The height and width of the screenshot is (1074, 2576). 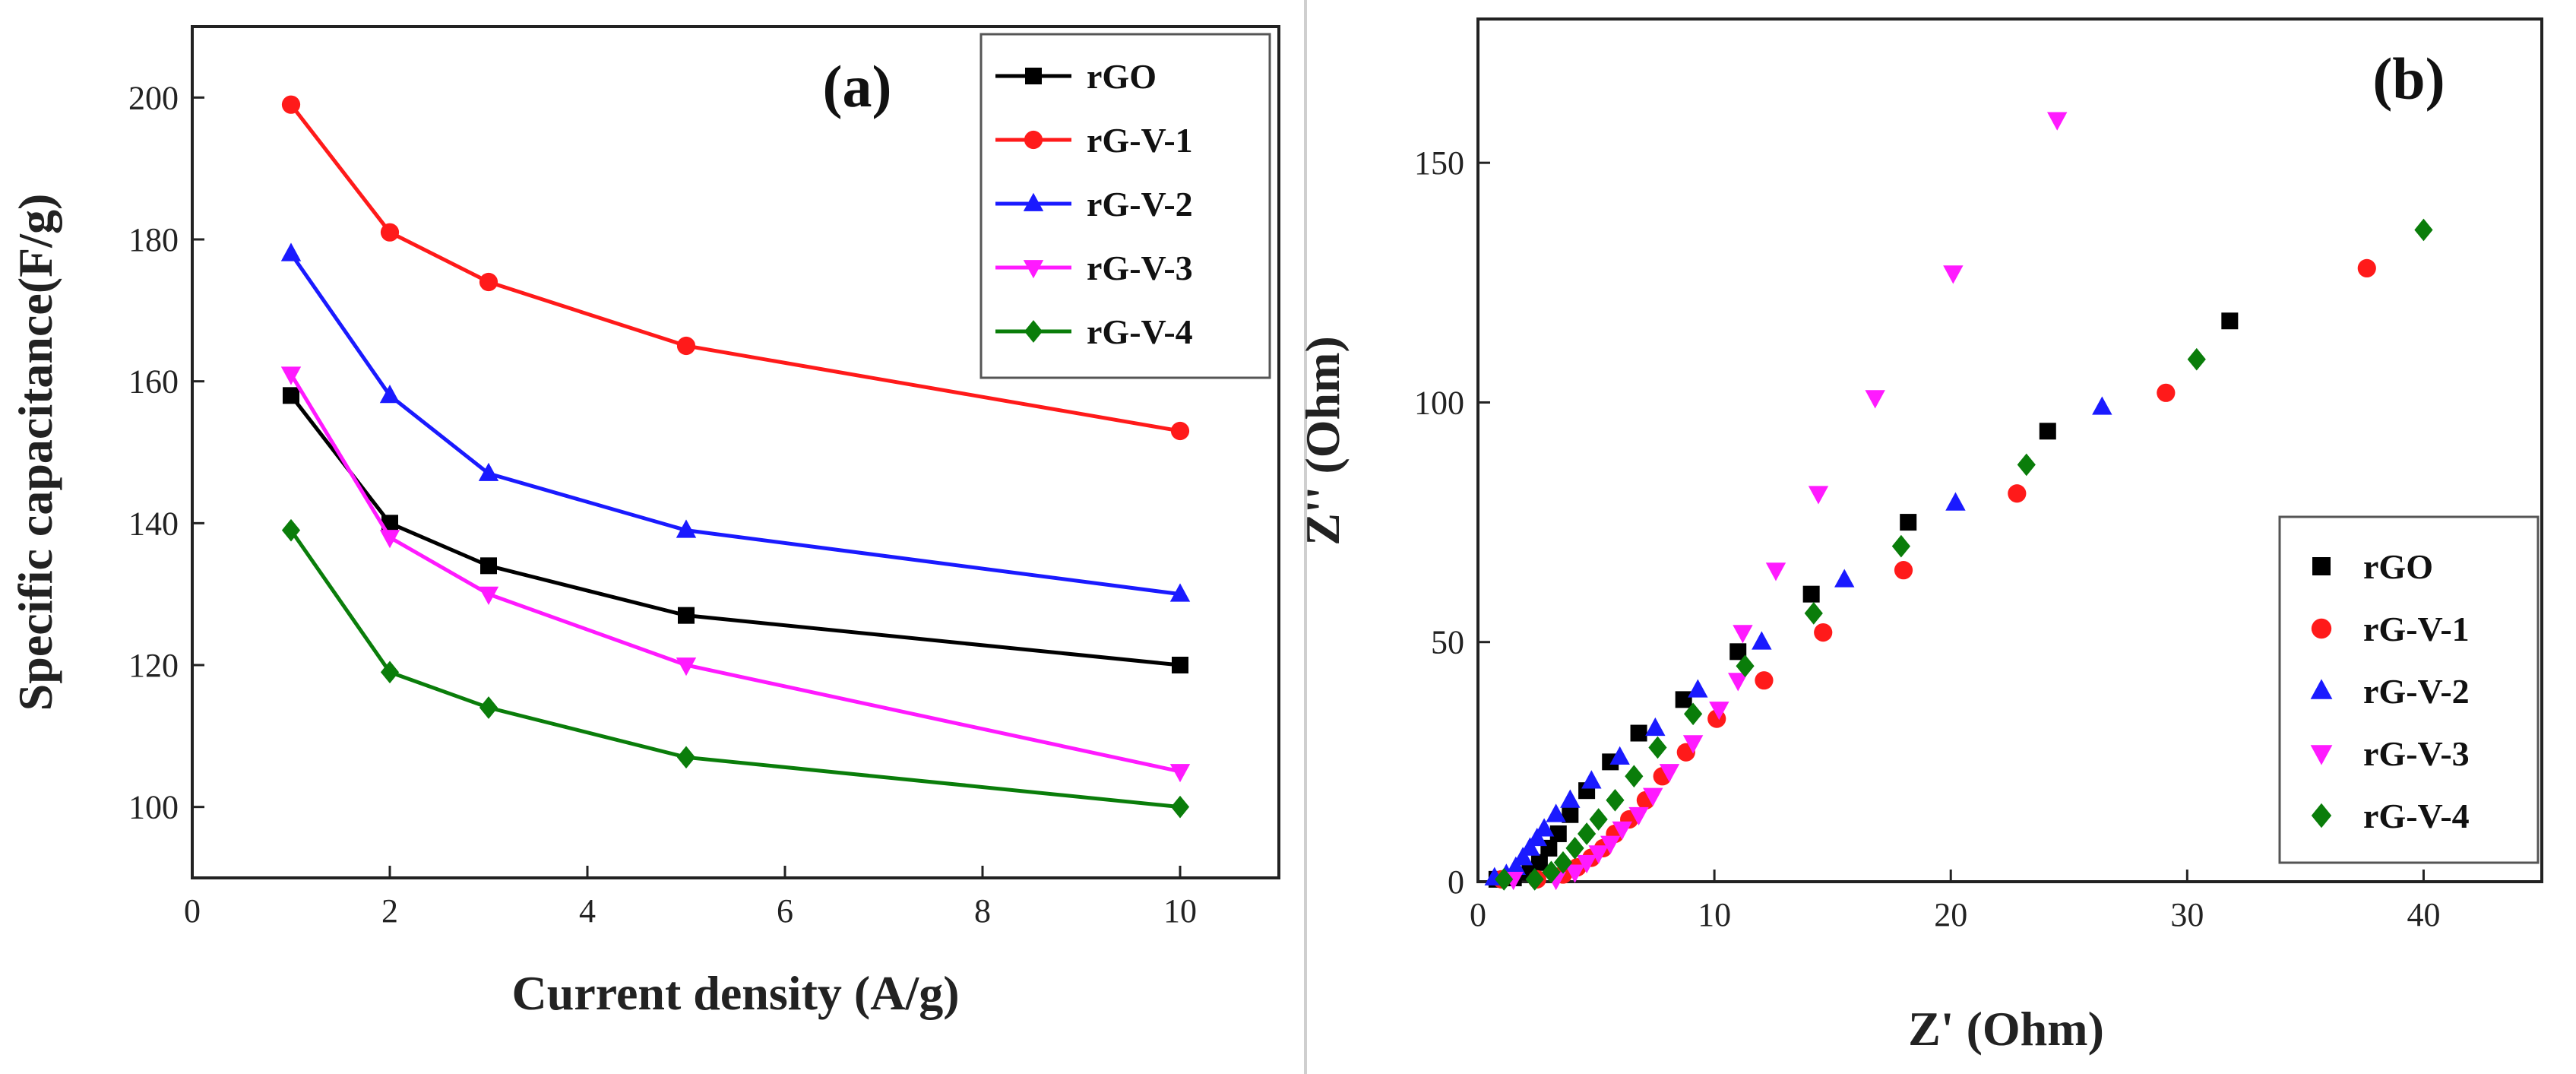 What do you see at coordinates (153, 665) in the screenshot?
I see `chart-a-y-tick-label: 120` at bounding box center [153, 665].